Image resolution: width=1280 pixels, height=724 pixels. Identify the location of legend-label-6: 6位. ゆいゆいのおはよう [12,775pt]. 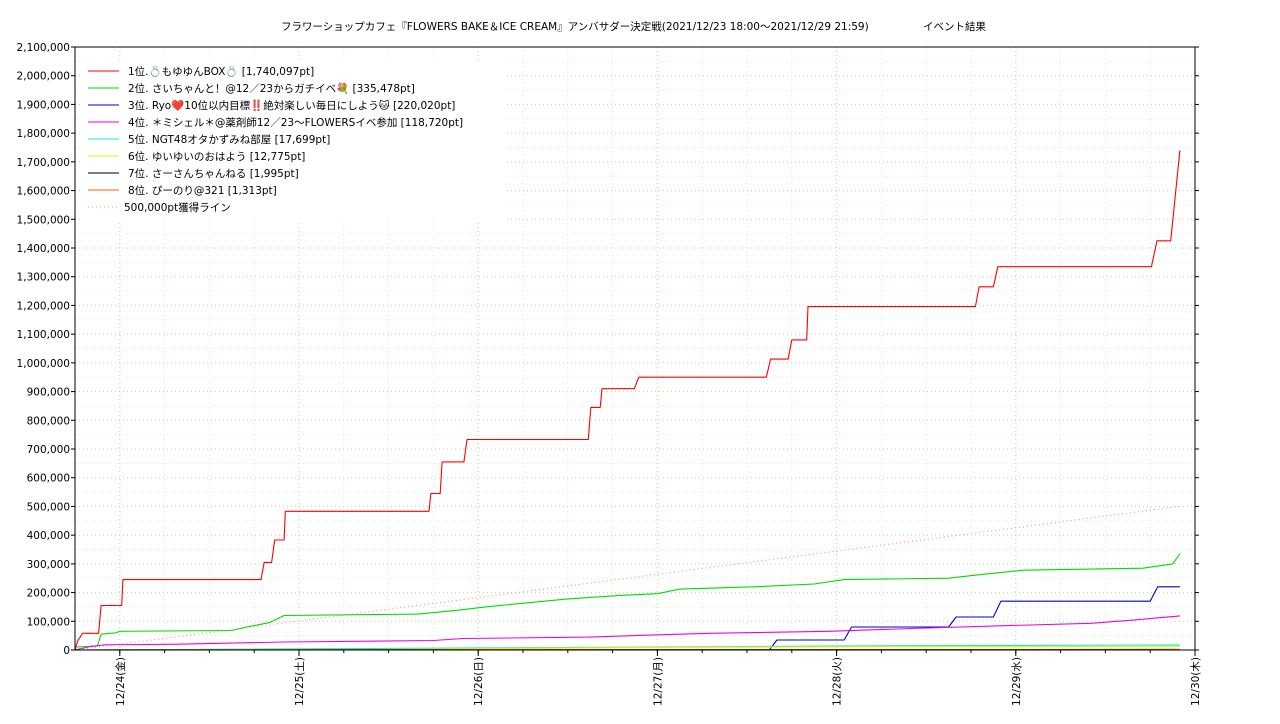
(216, 156).